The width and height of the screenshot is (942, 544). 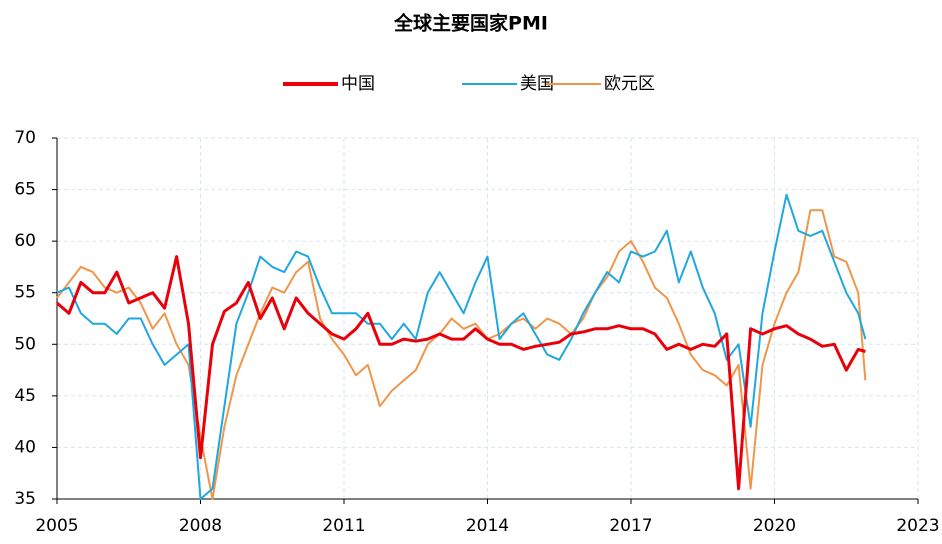 What do you see at coordinates (343, 526) in the screenshot?
I see `x-tick-label: 2011` at bounding box center [343, 526].